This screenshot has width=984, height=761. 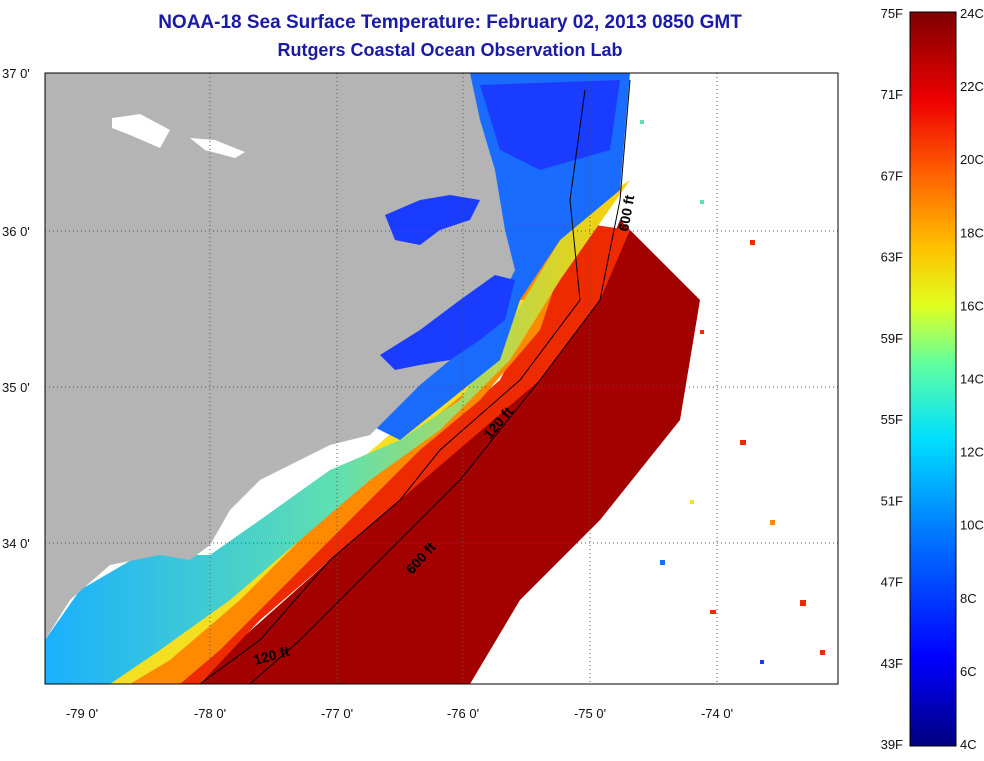 I want to click on latitude-axis: 37 0' 36 0' 35 0' 34 0', so click(x=16, y=308).